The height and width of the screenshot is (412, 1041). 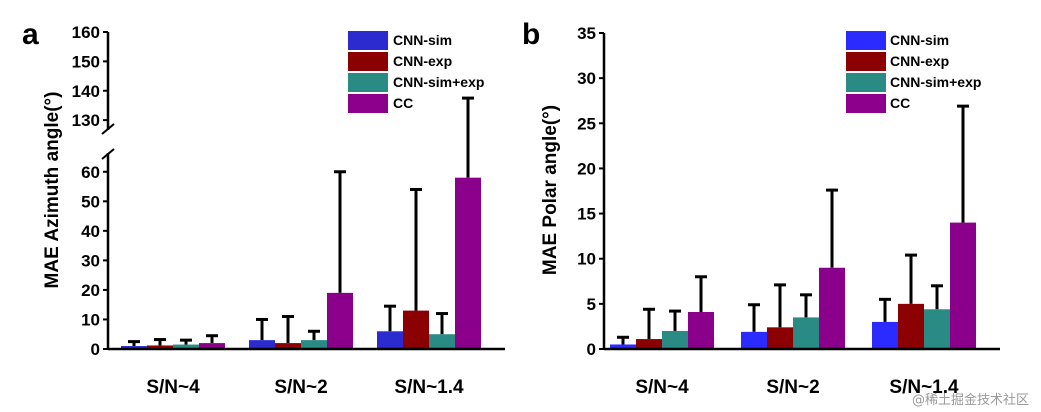 I want to click on y-tick-label-a: 140, so click(x=86, y=91).